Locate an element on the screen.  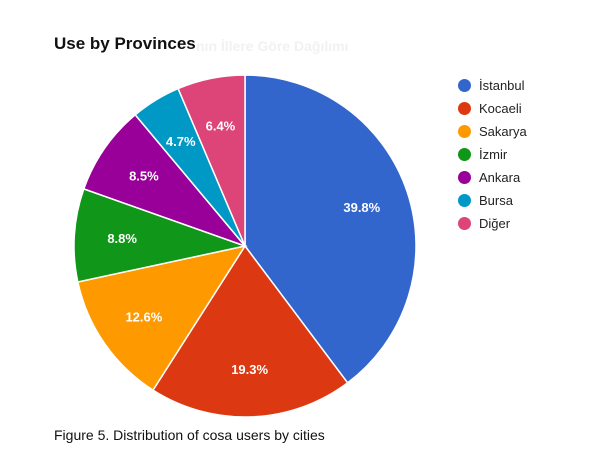
legend-item-6: Diğer is located at coordinates (492, 223).